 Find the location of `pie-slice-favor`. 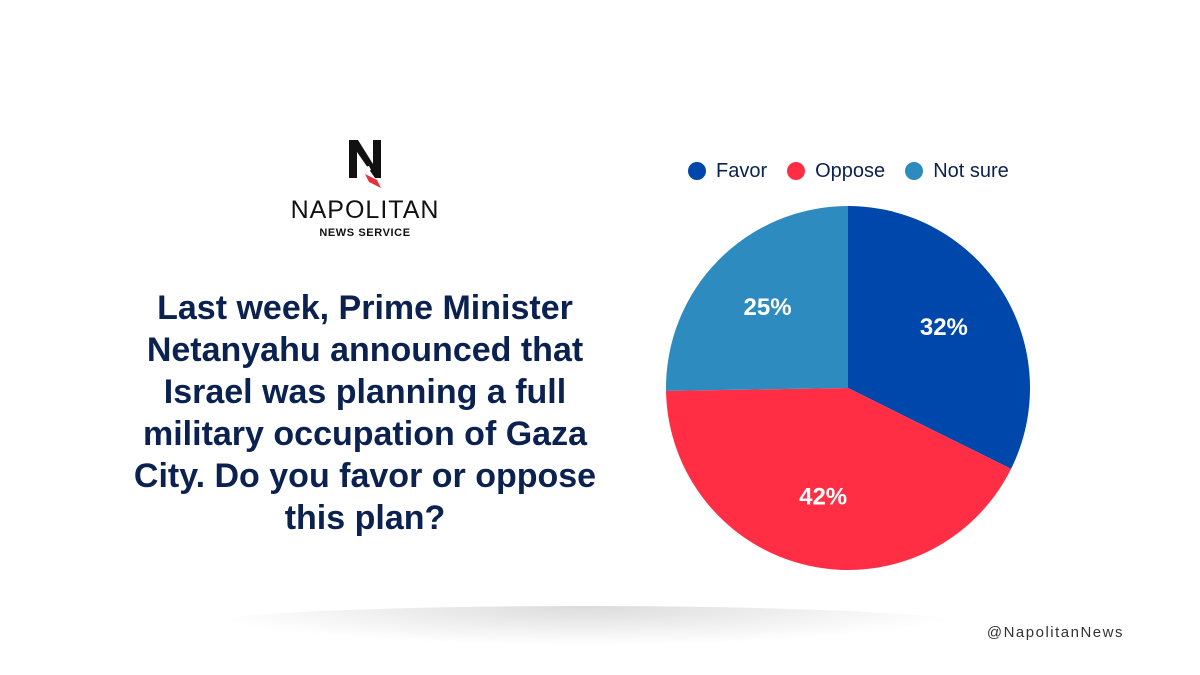

pie-slice-favor is located at coordinates (939, 337).